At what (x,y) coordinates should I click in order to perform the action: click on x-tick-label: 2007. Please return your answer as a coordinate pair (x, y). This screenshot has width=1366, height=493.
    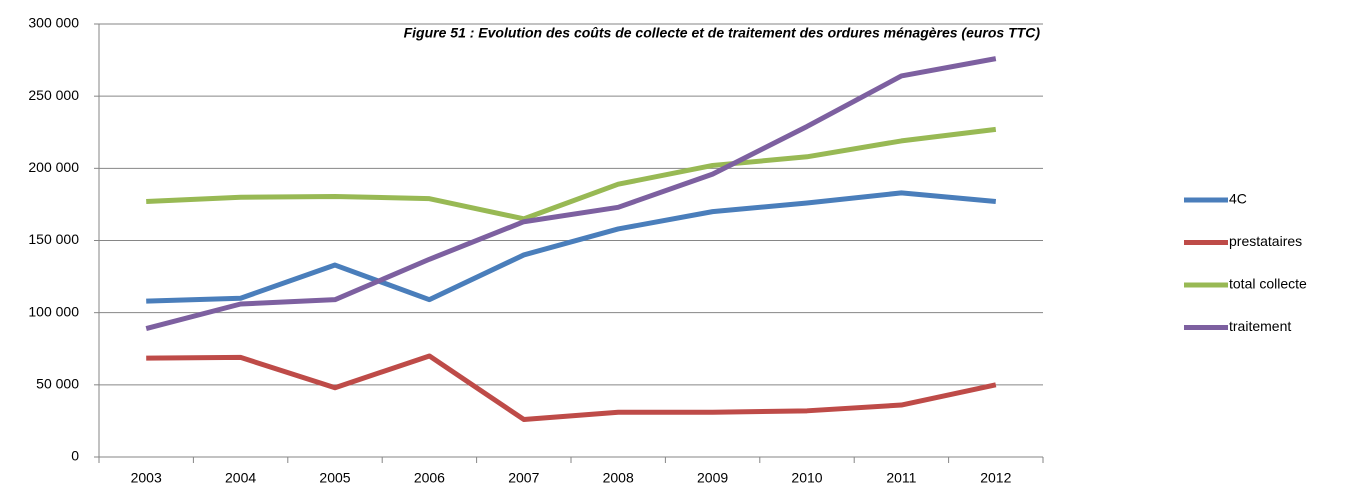
    Looking at the image, I should click on (523, 478).